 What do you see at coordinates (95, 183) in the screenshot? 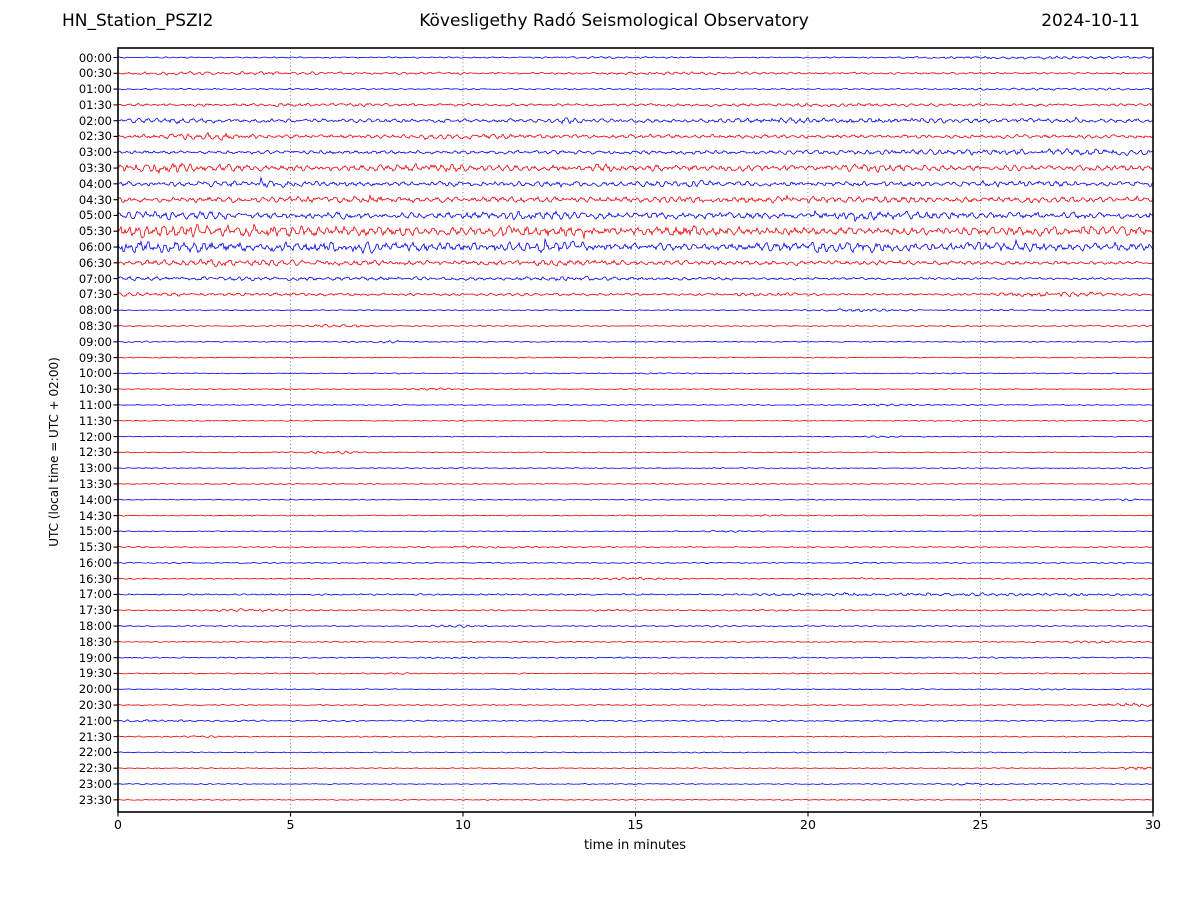
I see `y-tick-label: 04:00` at bounding box center [95, 183].